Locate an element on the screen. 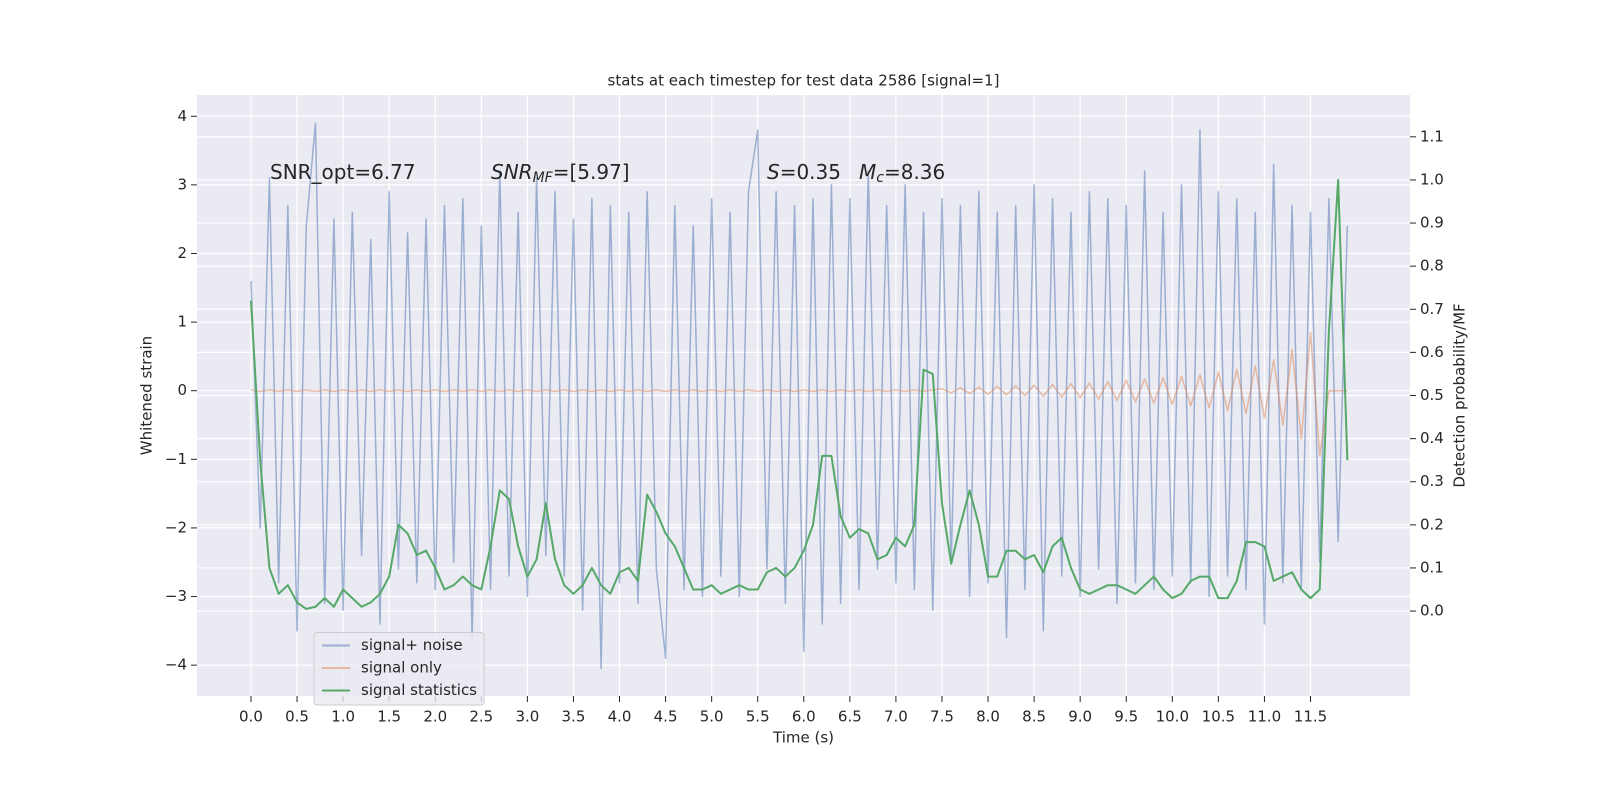 This screenshot has width=1600, height=804. legend-box is located at coordinates (399, 669).